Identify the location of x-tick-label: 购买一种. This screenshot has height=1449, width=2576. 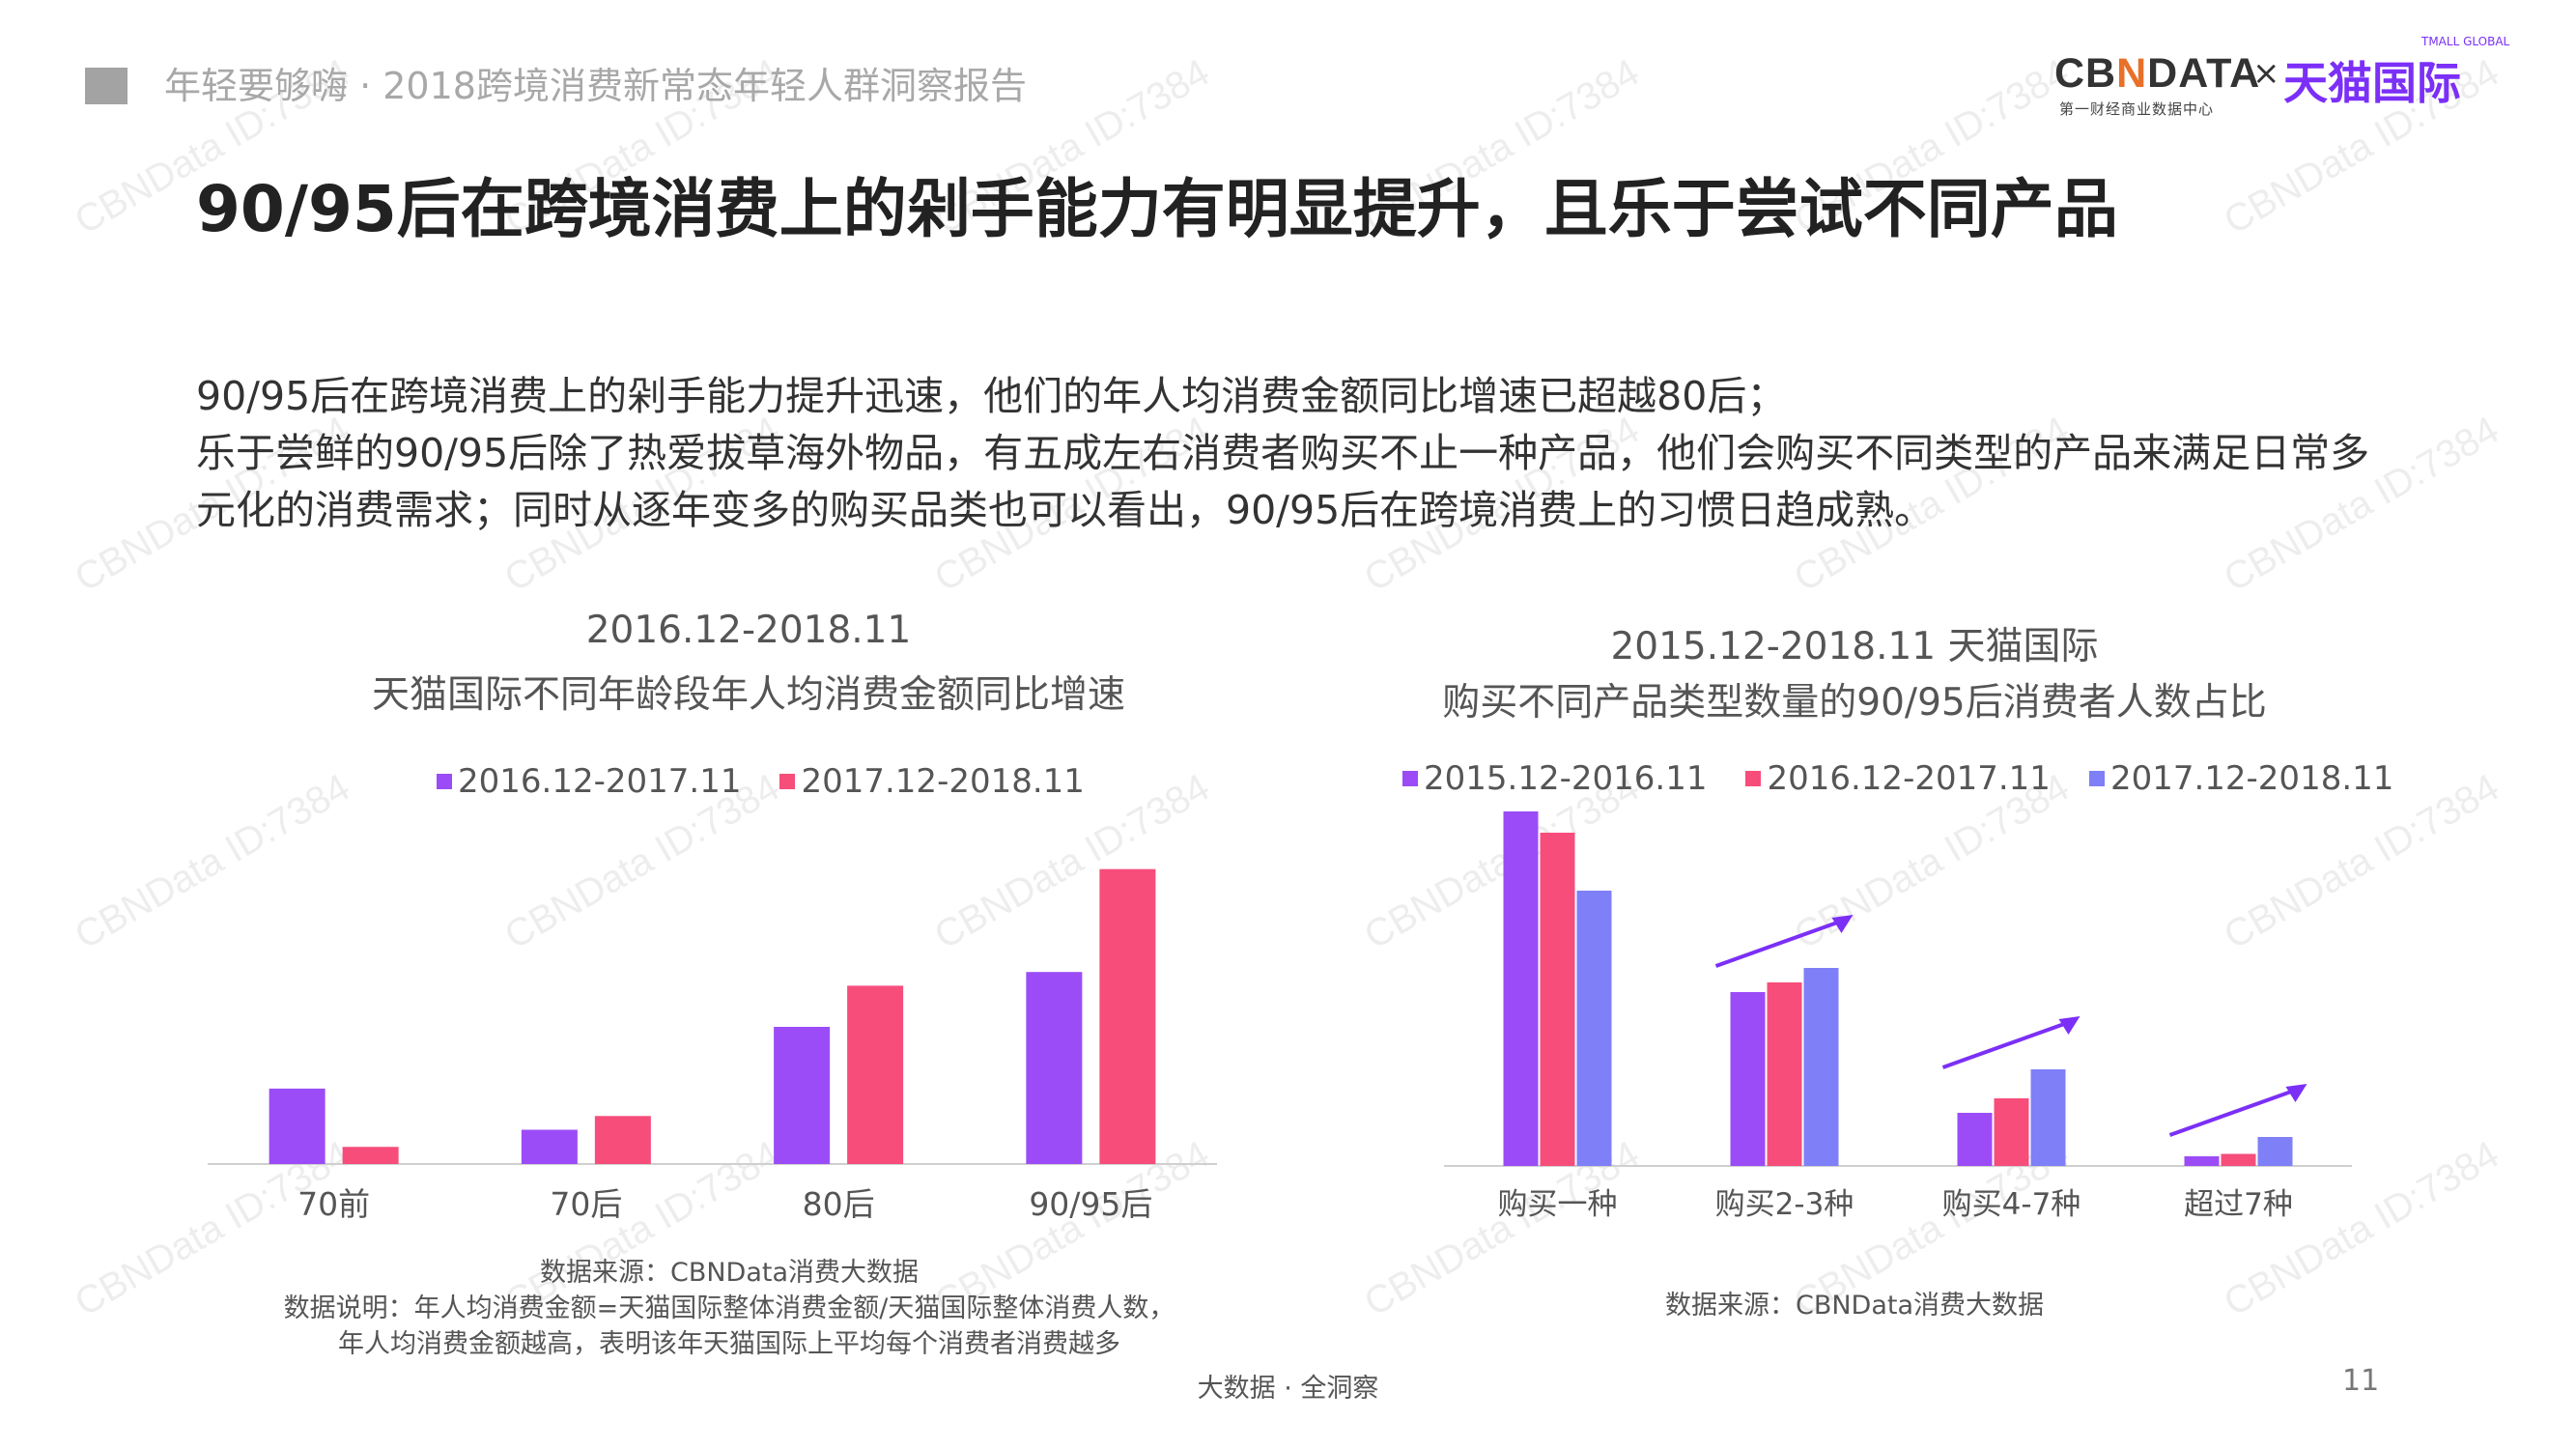
(1558, 1204).